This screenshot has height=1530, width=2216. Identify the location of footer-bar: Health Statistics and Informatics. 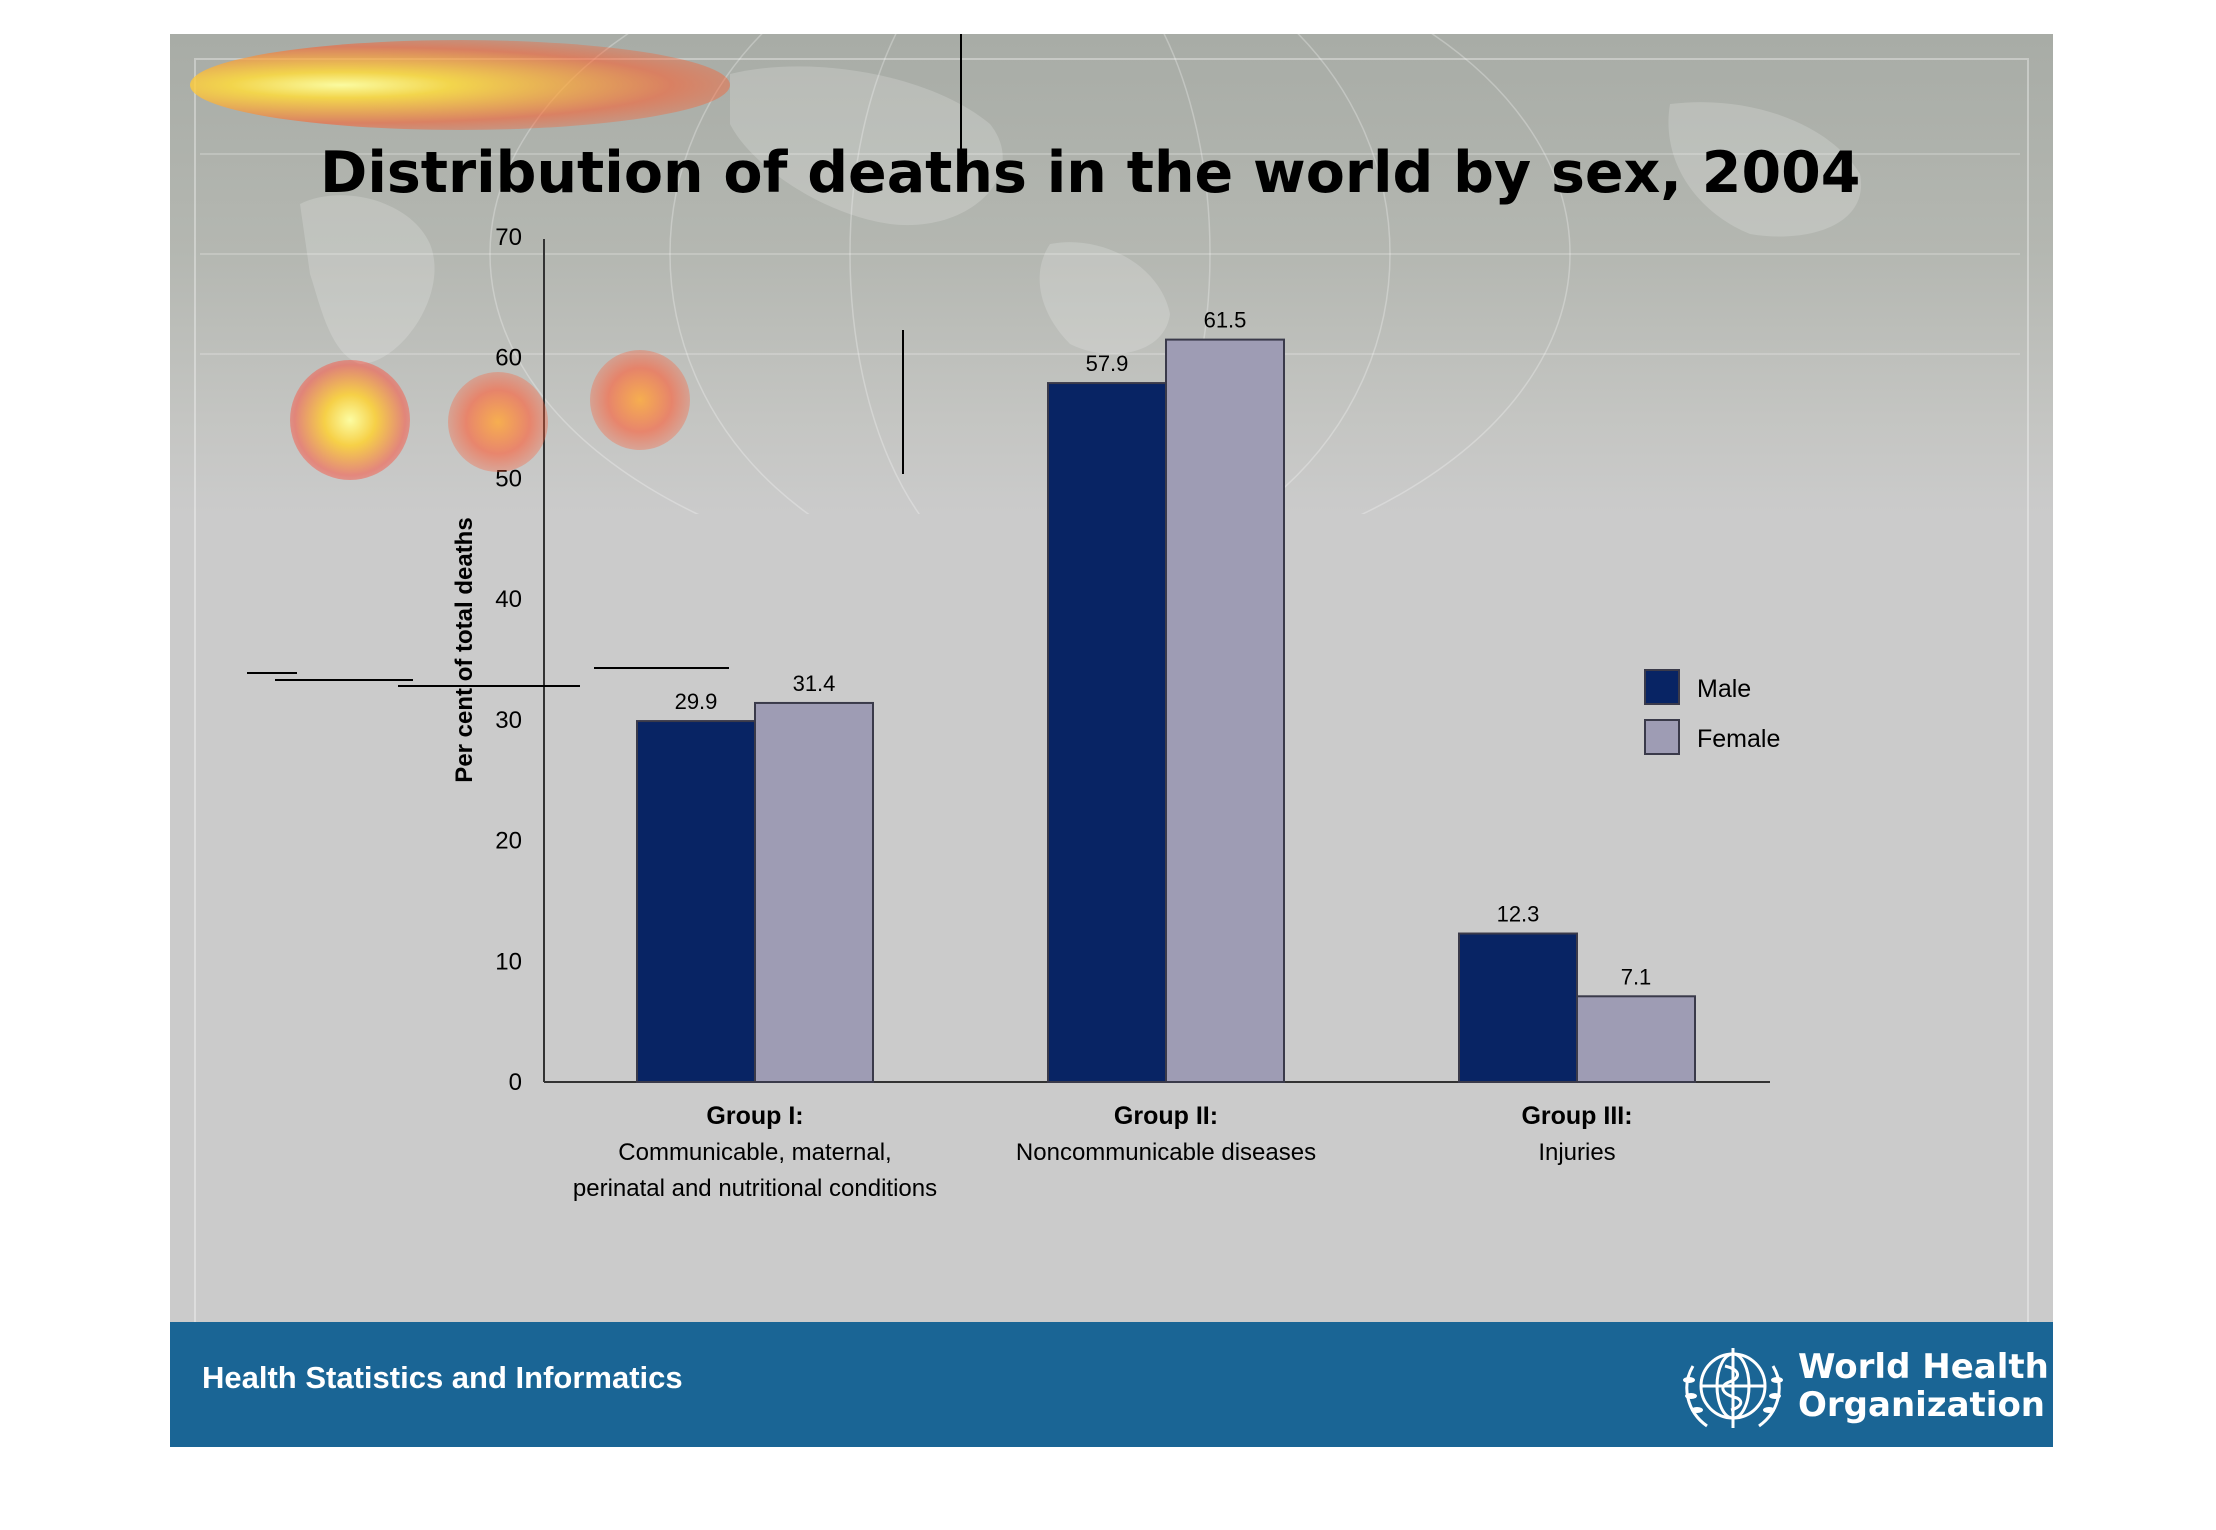
(1111, 1384).